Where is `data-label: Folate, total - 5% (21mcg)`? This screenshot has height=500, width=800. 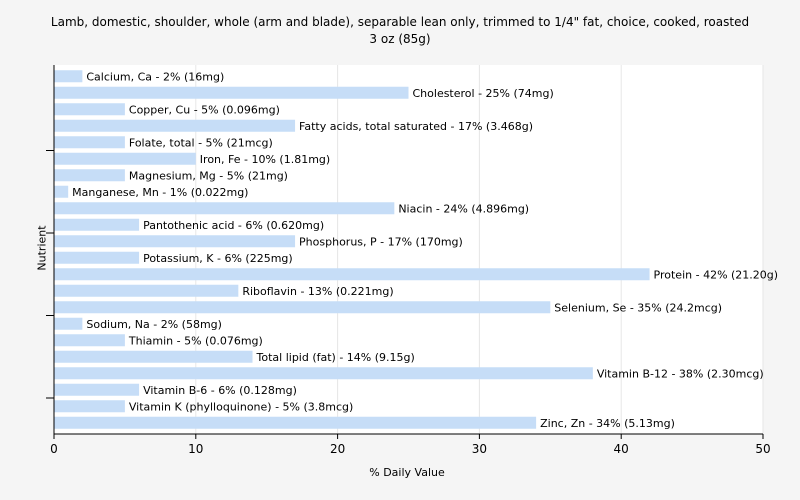 data-label: Folate, total - 5% (21mcg) is located at coordinates (201, 142).